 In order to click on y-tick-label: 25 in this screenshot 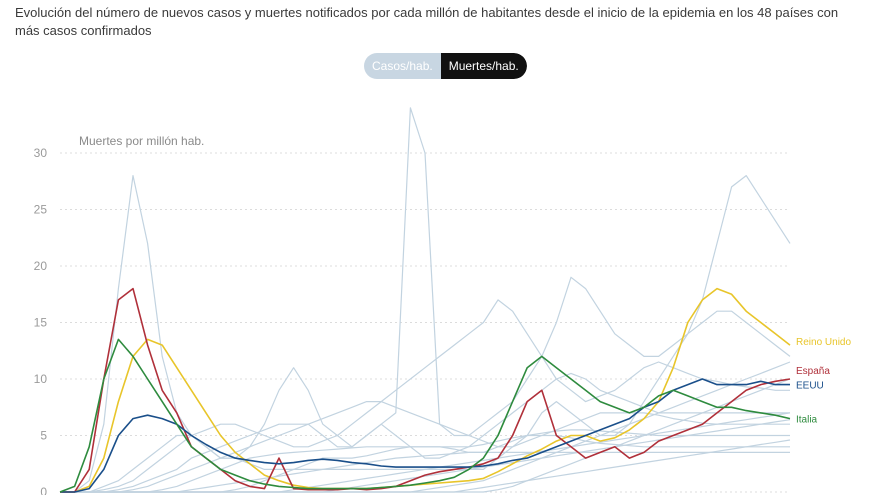, I will do `click(41, 210)`.